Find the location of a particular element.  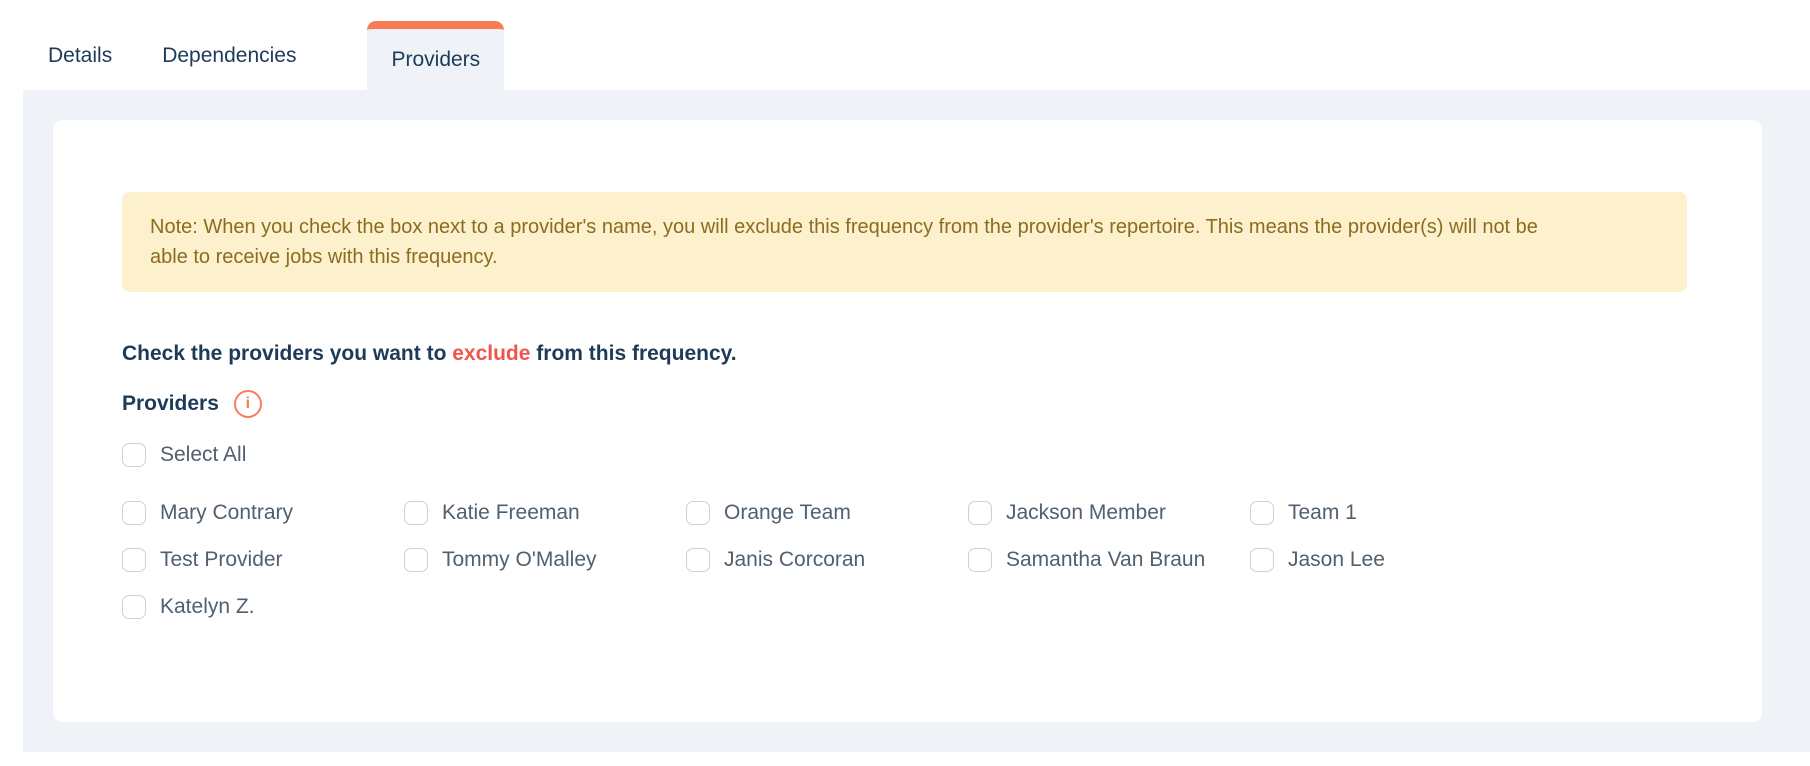

provider-option: Jackson Member is located at coordinates (1109, 513).